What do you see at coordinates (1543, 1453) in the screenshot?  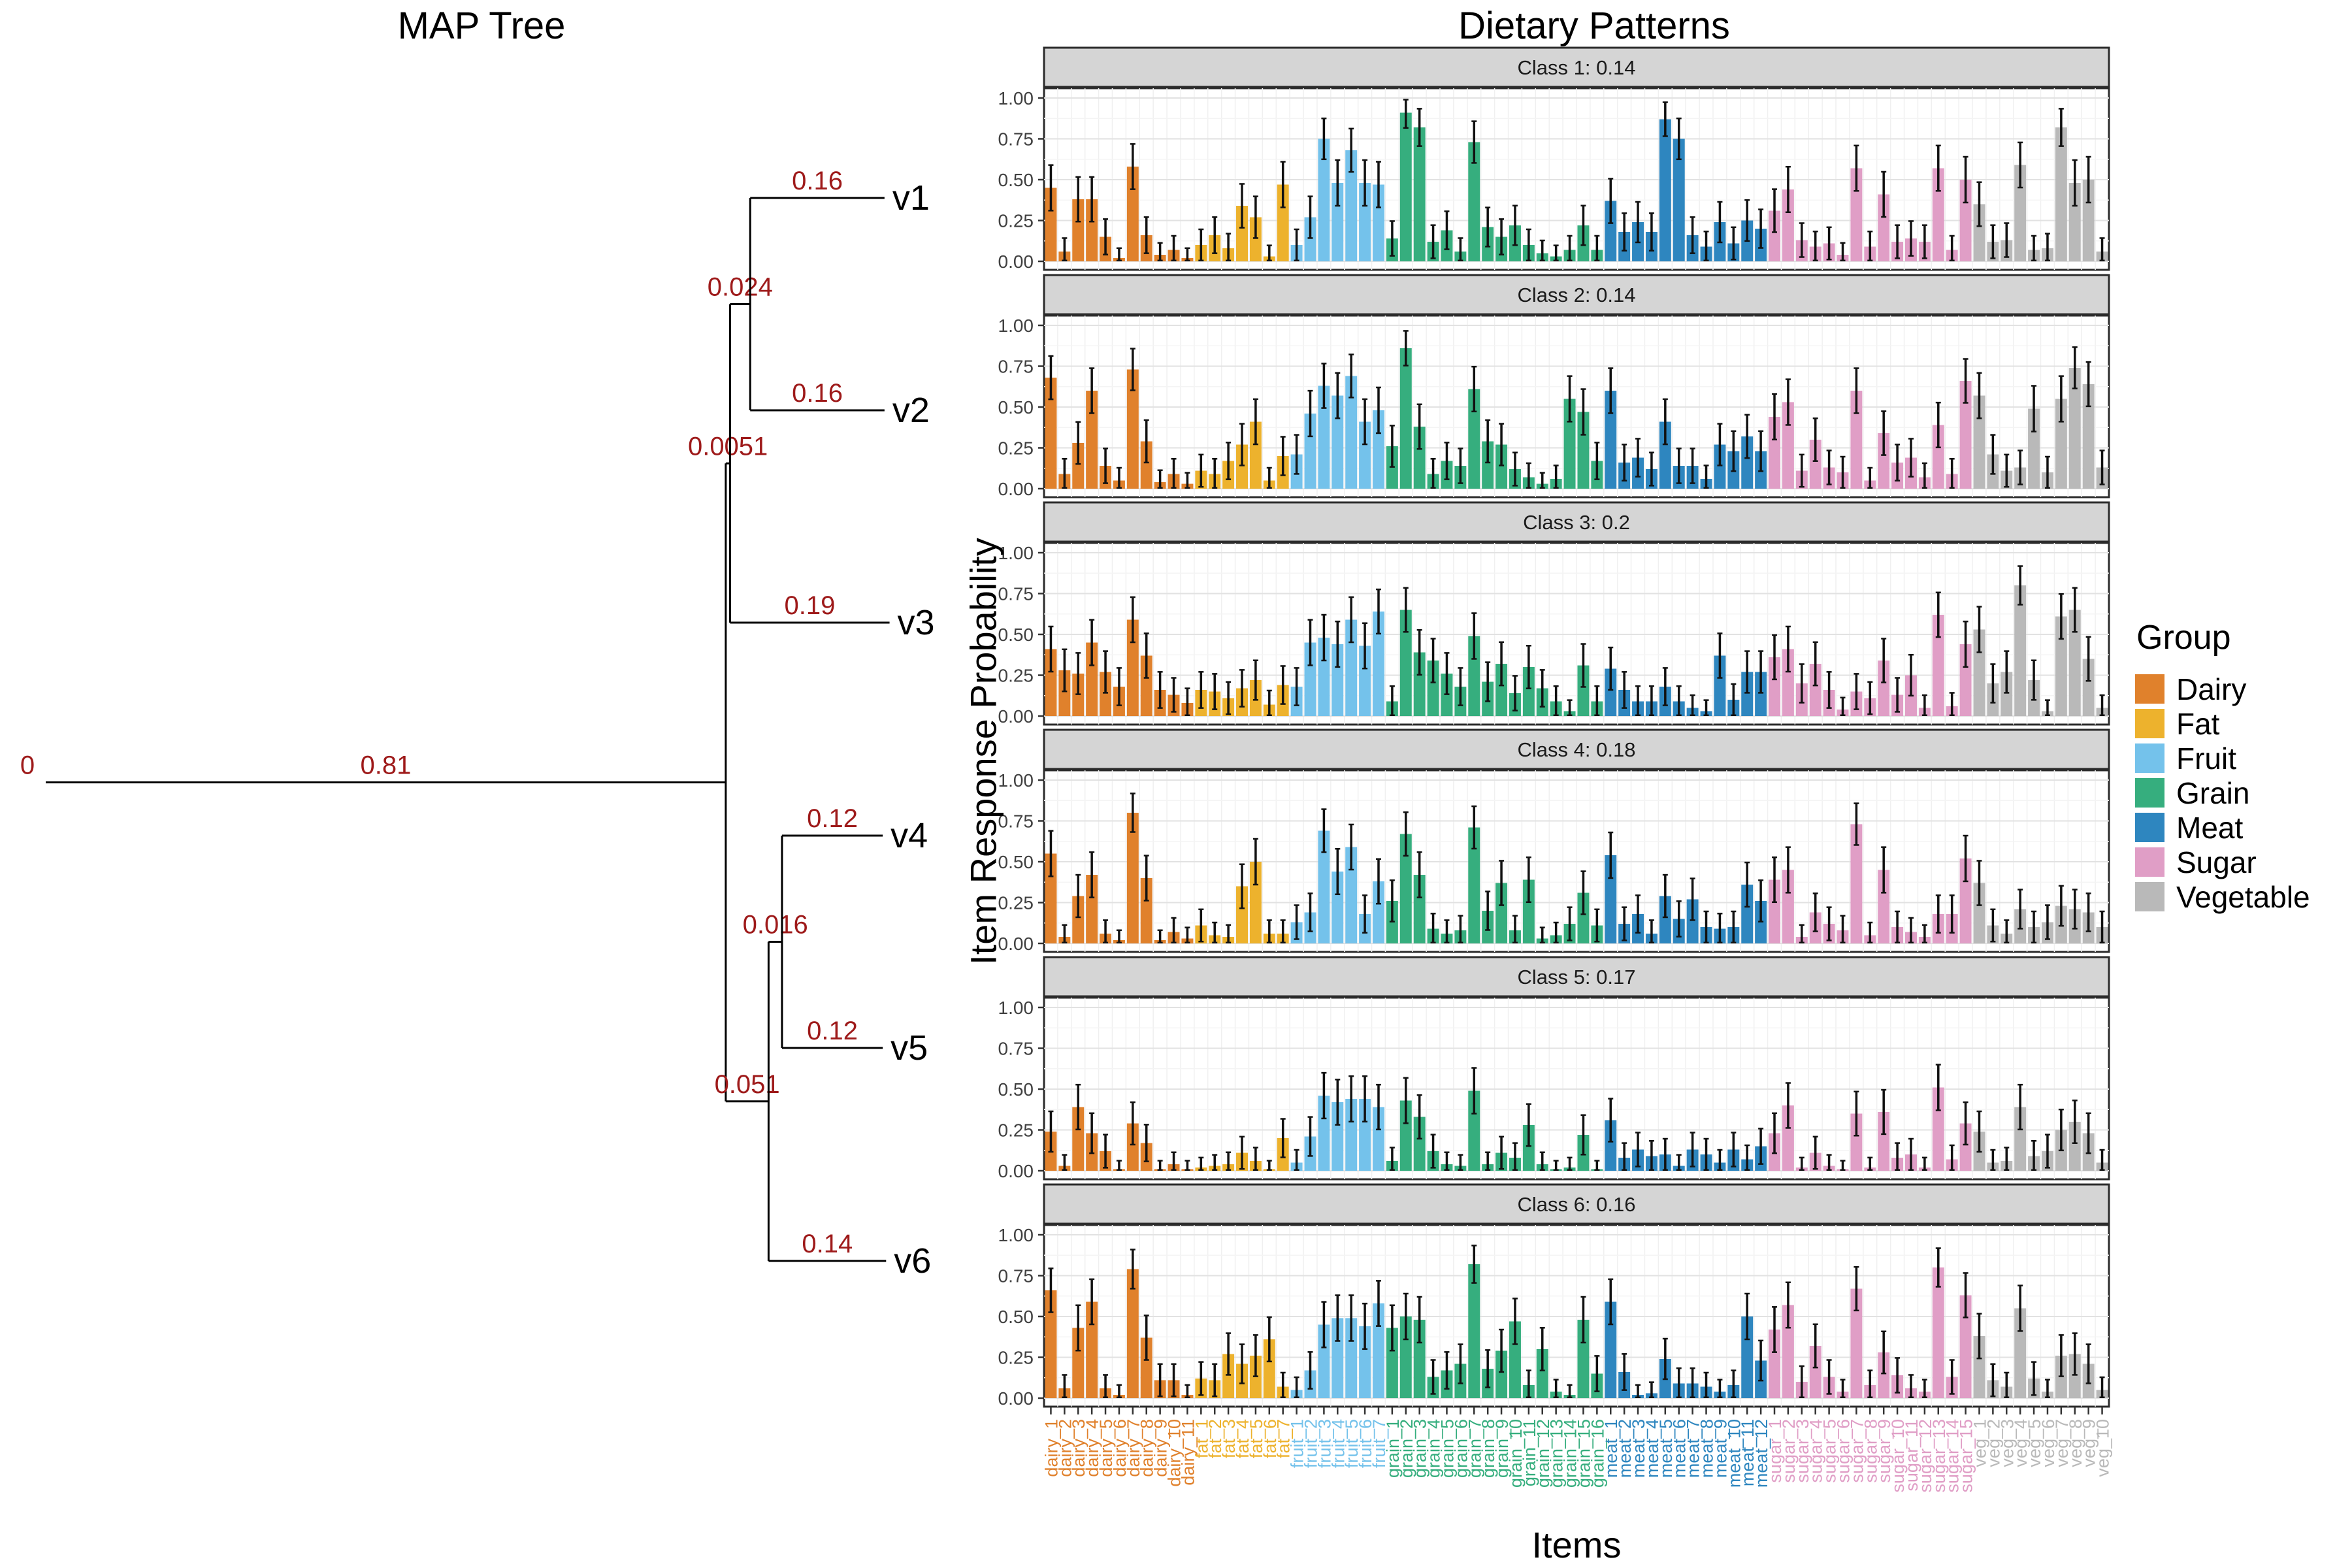 I see `x-item-label: grain_12` at bounding box center [1543, 1453].